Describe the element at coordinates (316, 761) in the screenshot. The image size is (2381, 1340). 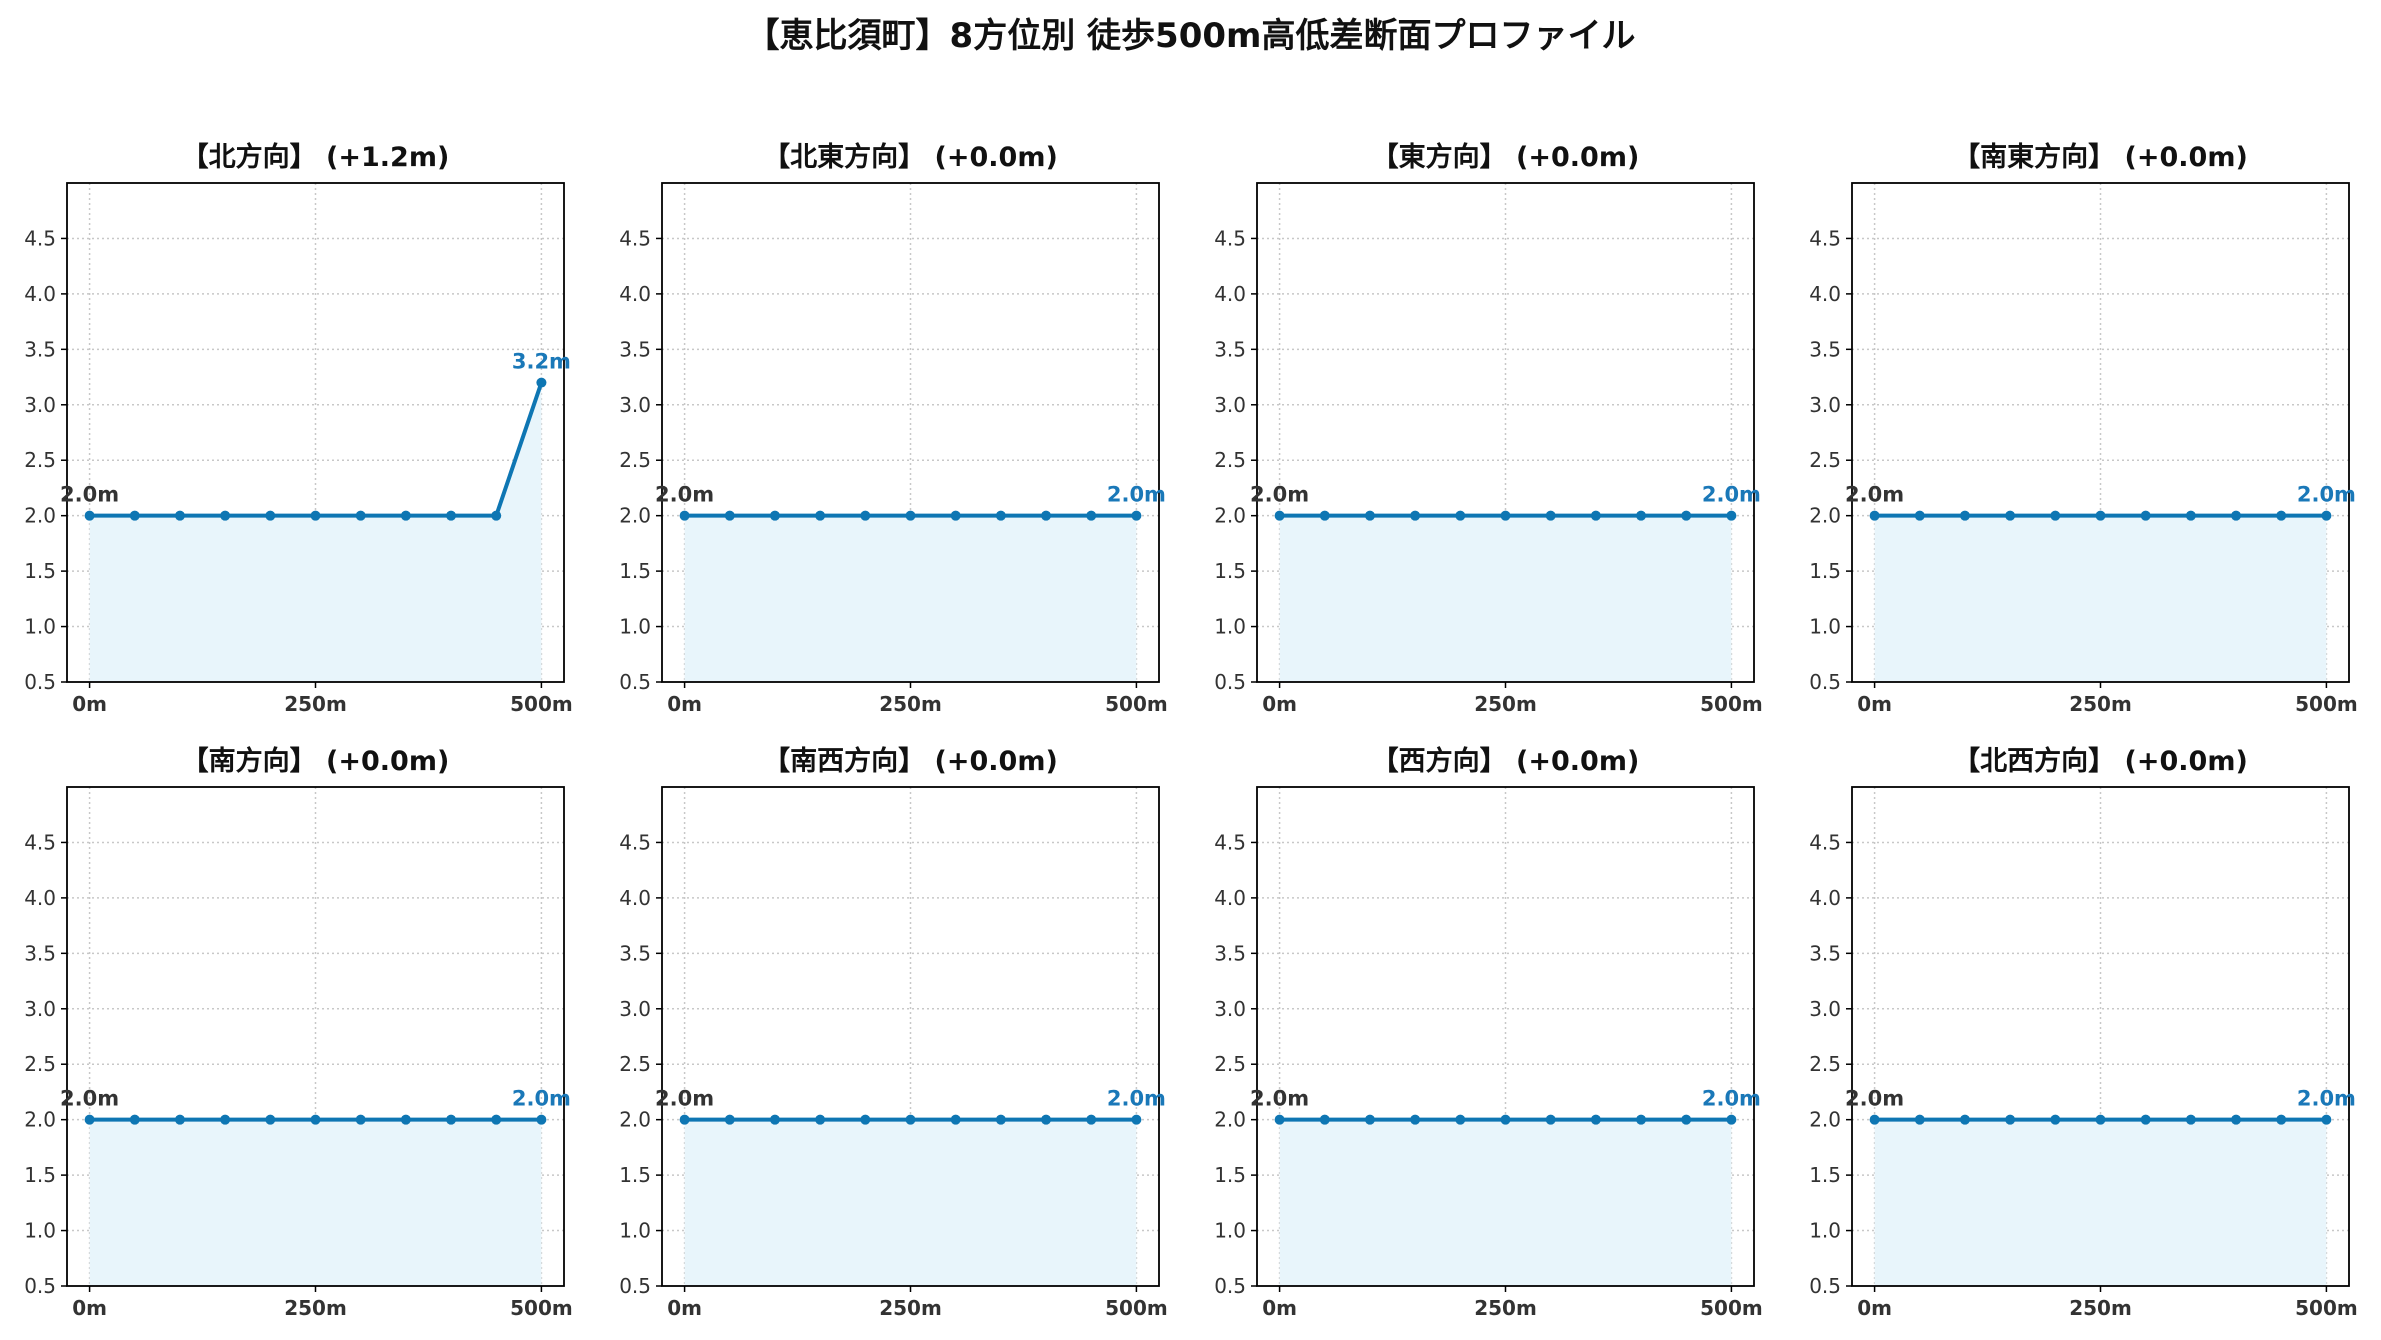
I see `subplot-title: 【南方向】 (+0.0m)` at that location.